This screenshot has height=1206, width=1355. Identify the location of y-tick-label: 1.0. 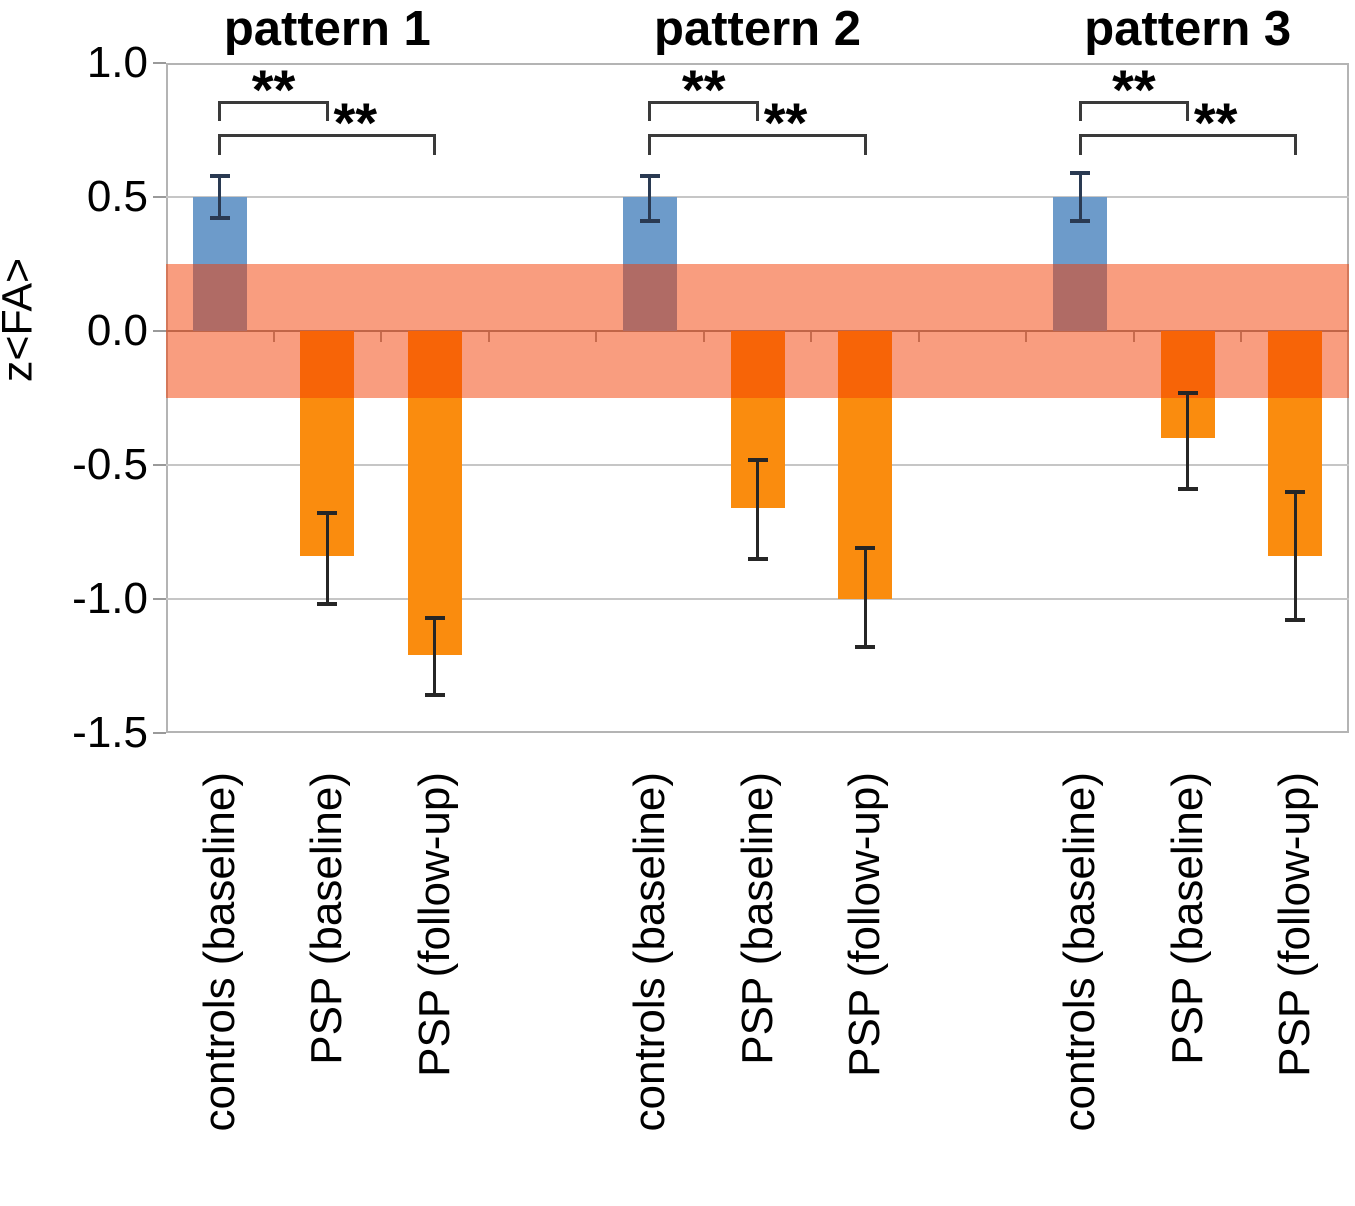
(117, 62).